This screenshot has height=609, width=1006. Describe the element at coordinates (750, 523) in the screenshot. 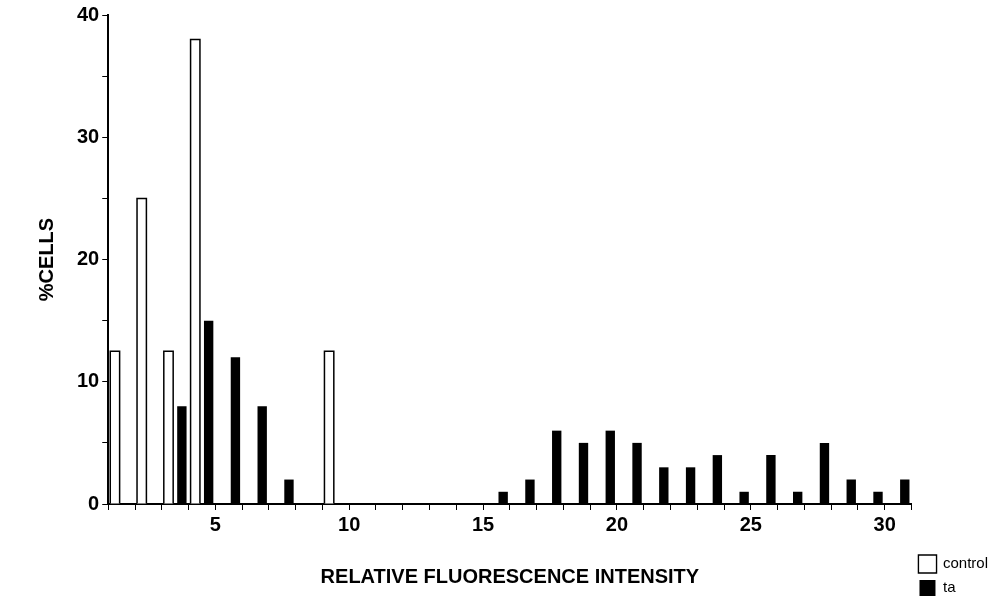

I see `x-tick-label: 25` at that location.